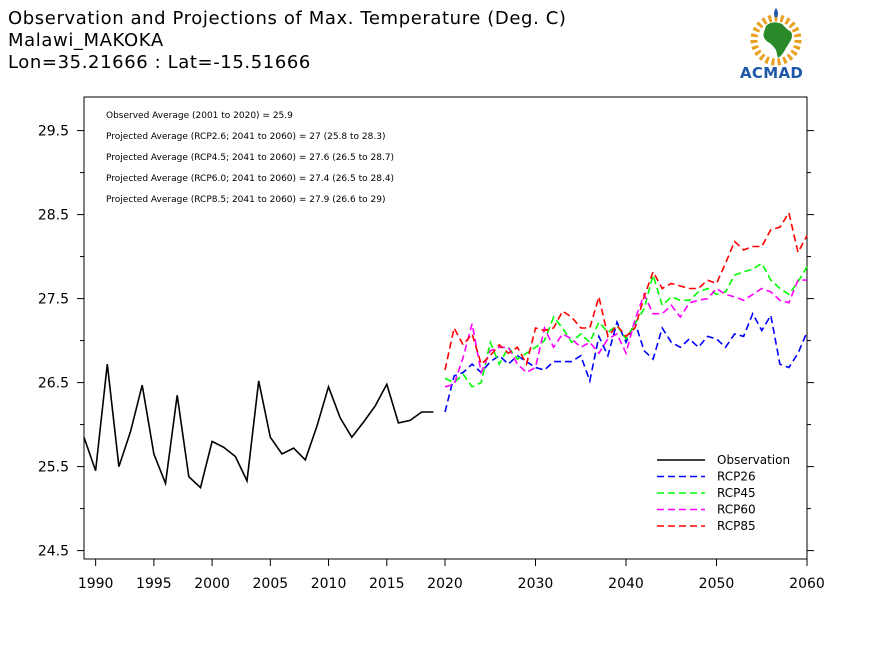 This screenshot has width=879, height=659. I want to click on legend-label-rcp60: RCP60, so click(736, 510).